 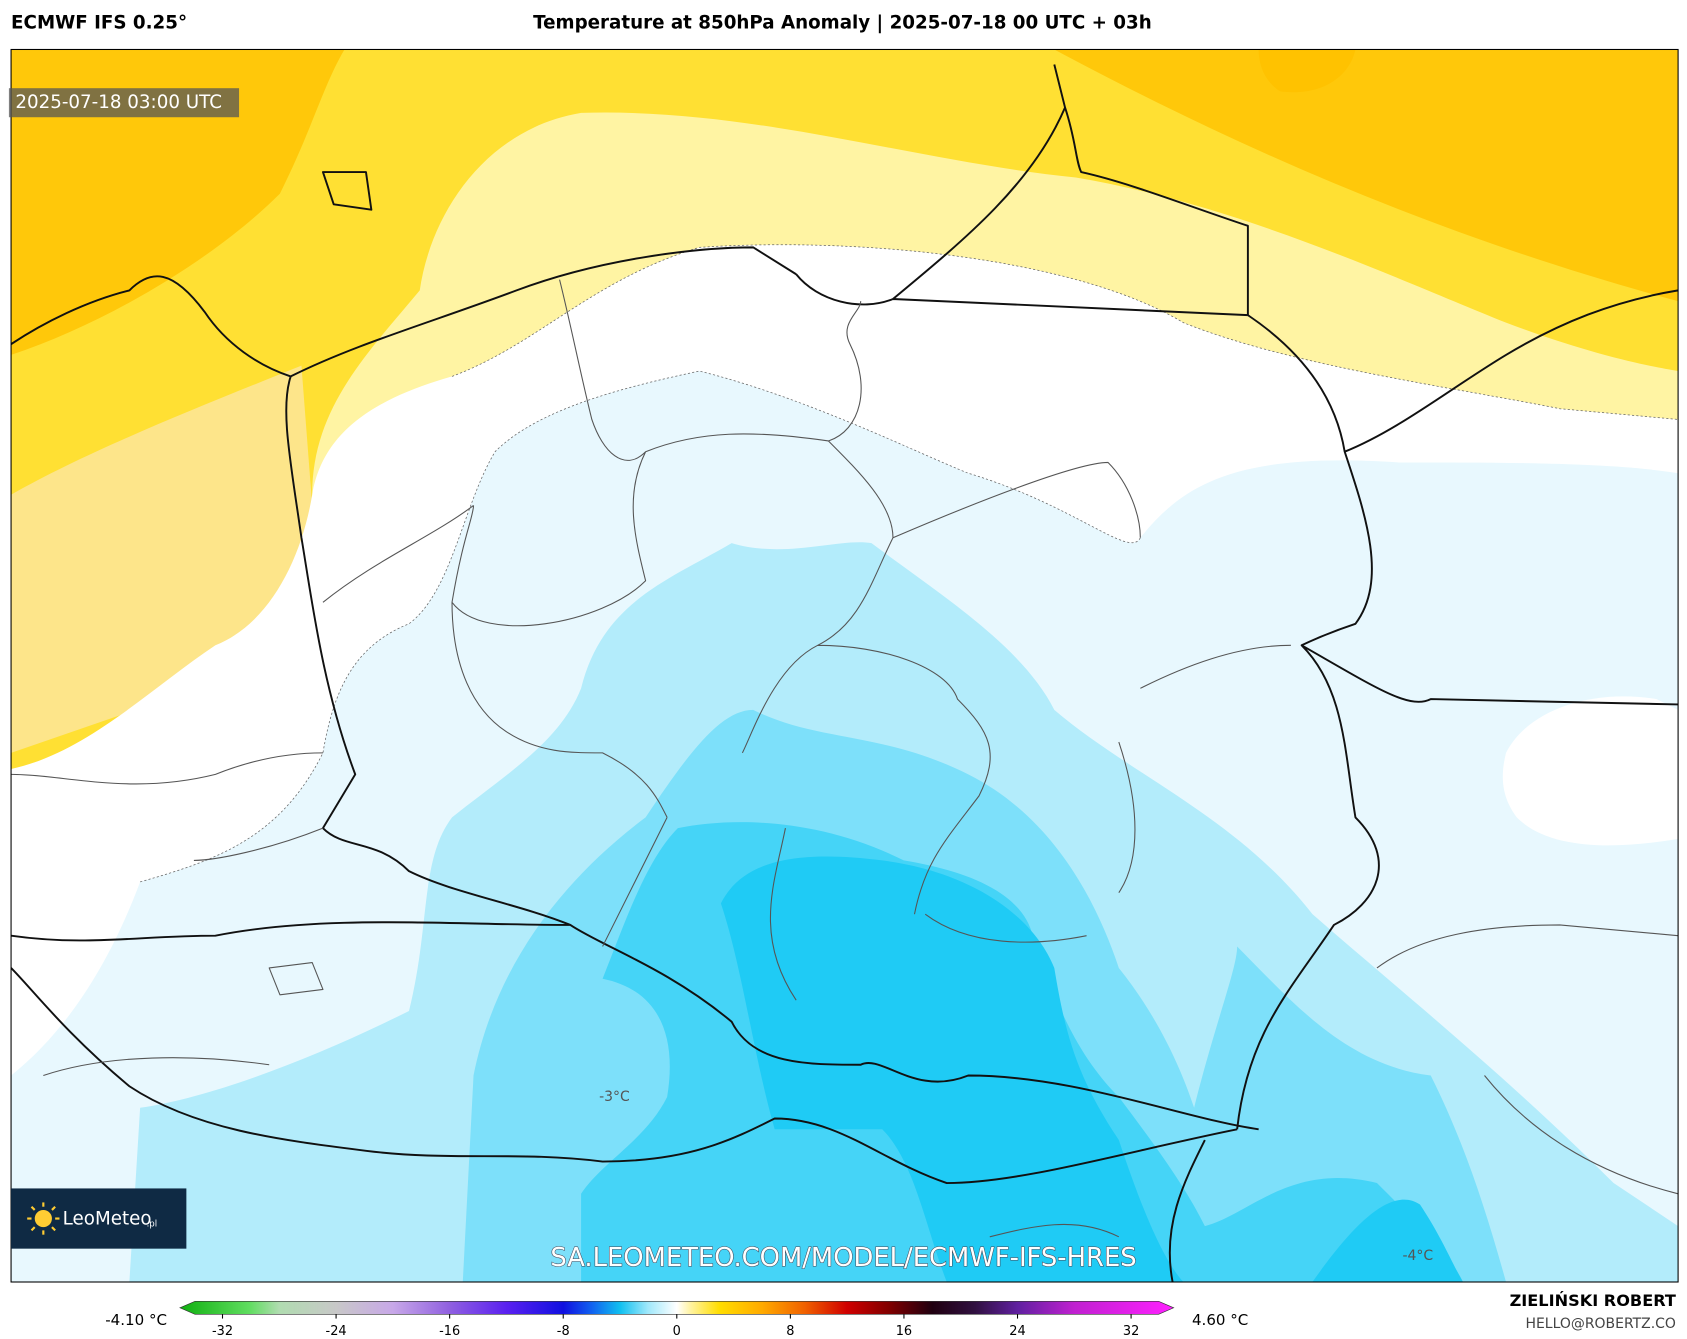 I want to click on author: ZIELIŃSKI ROBERT, so click(x=1593, y=1300).